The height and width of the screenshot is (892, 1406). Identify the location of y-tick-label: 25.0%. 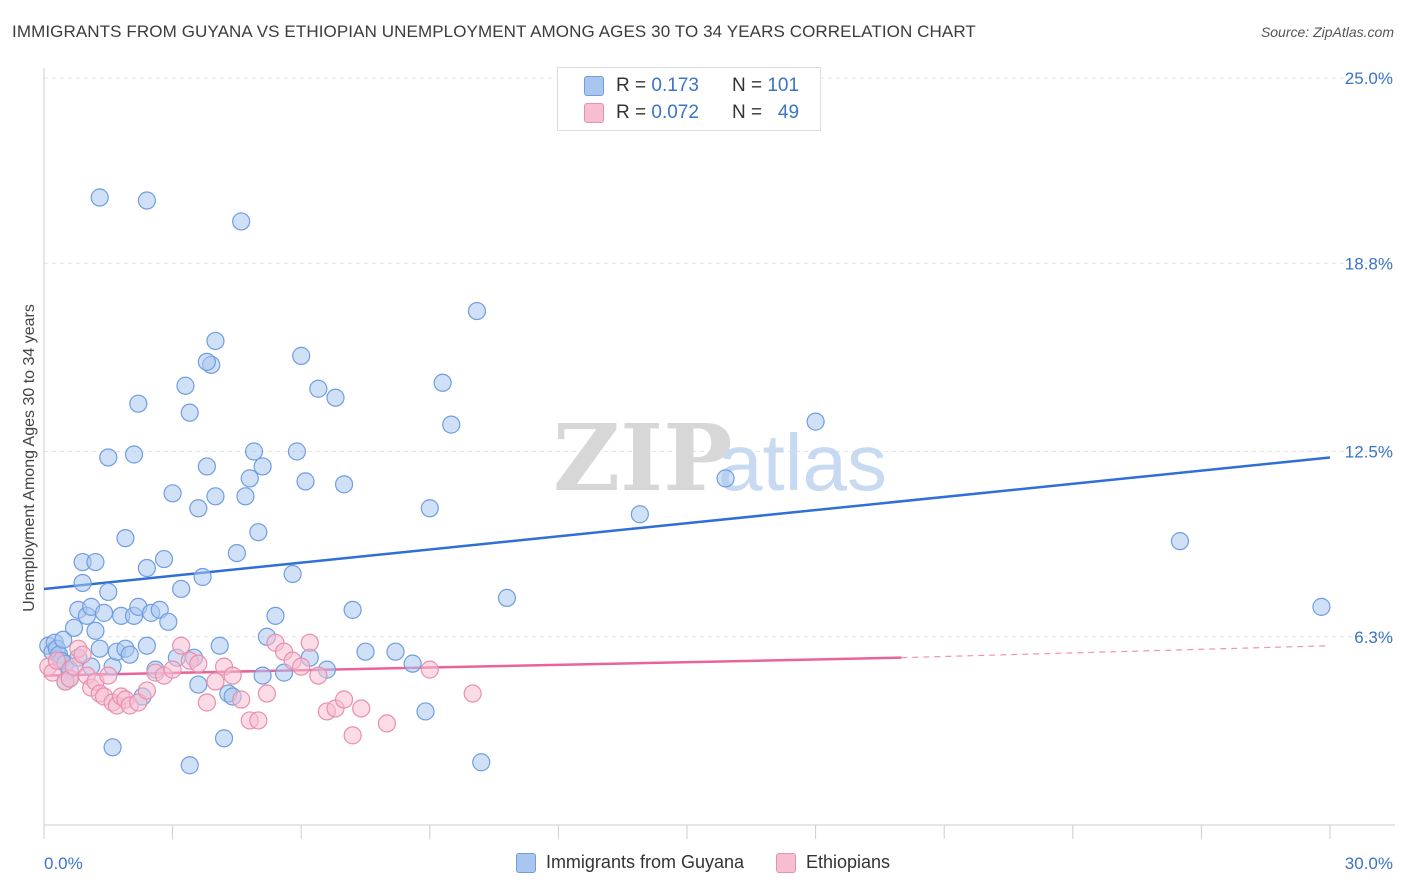
(1369, 78).